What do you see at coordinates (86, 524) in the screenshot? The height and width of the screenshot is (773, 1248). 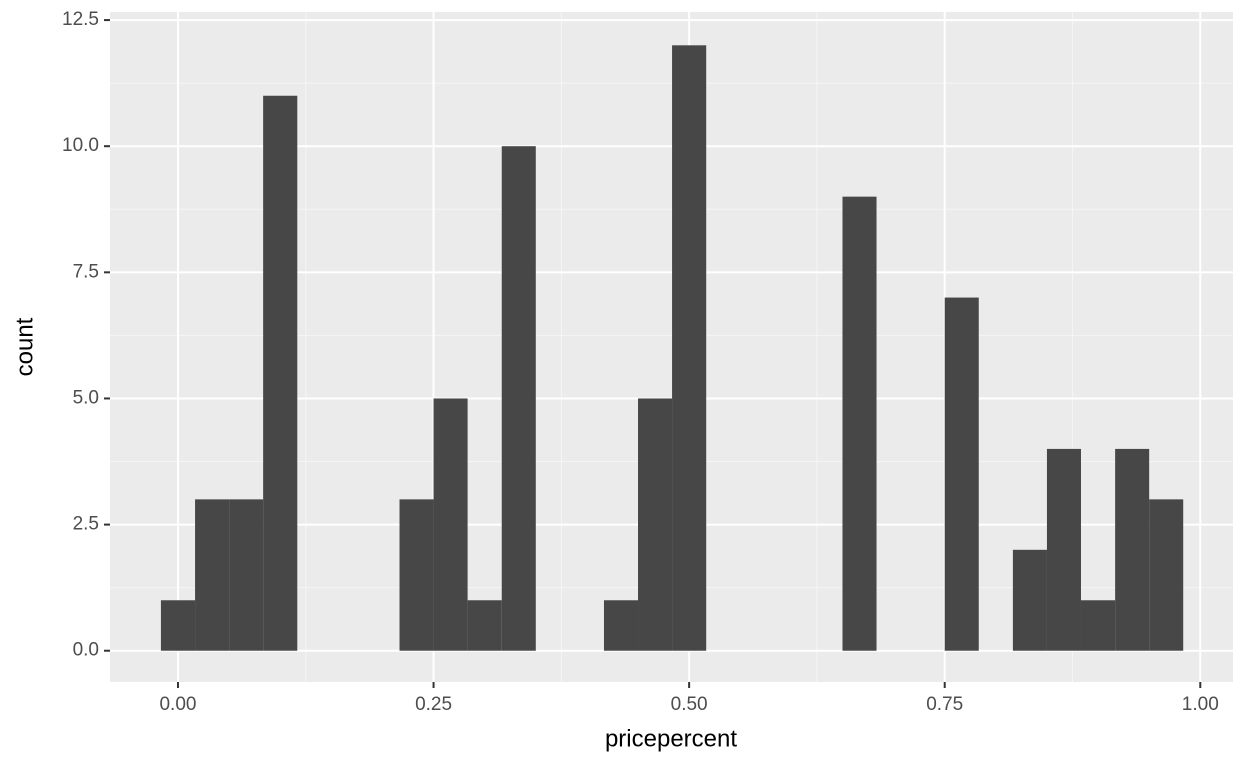 I see `y-tick-label: 2.5` at bounding box center [86, 524].